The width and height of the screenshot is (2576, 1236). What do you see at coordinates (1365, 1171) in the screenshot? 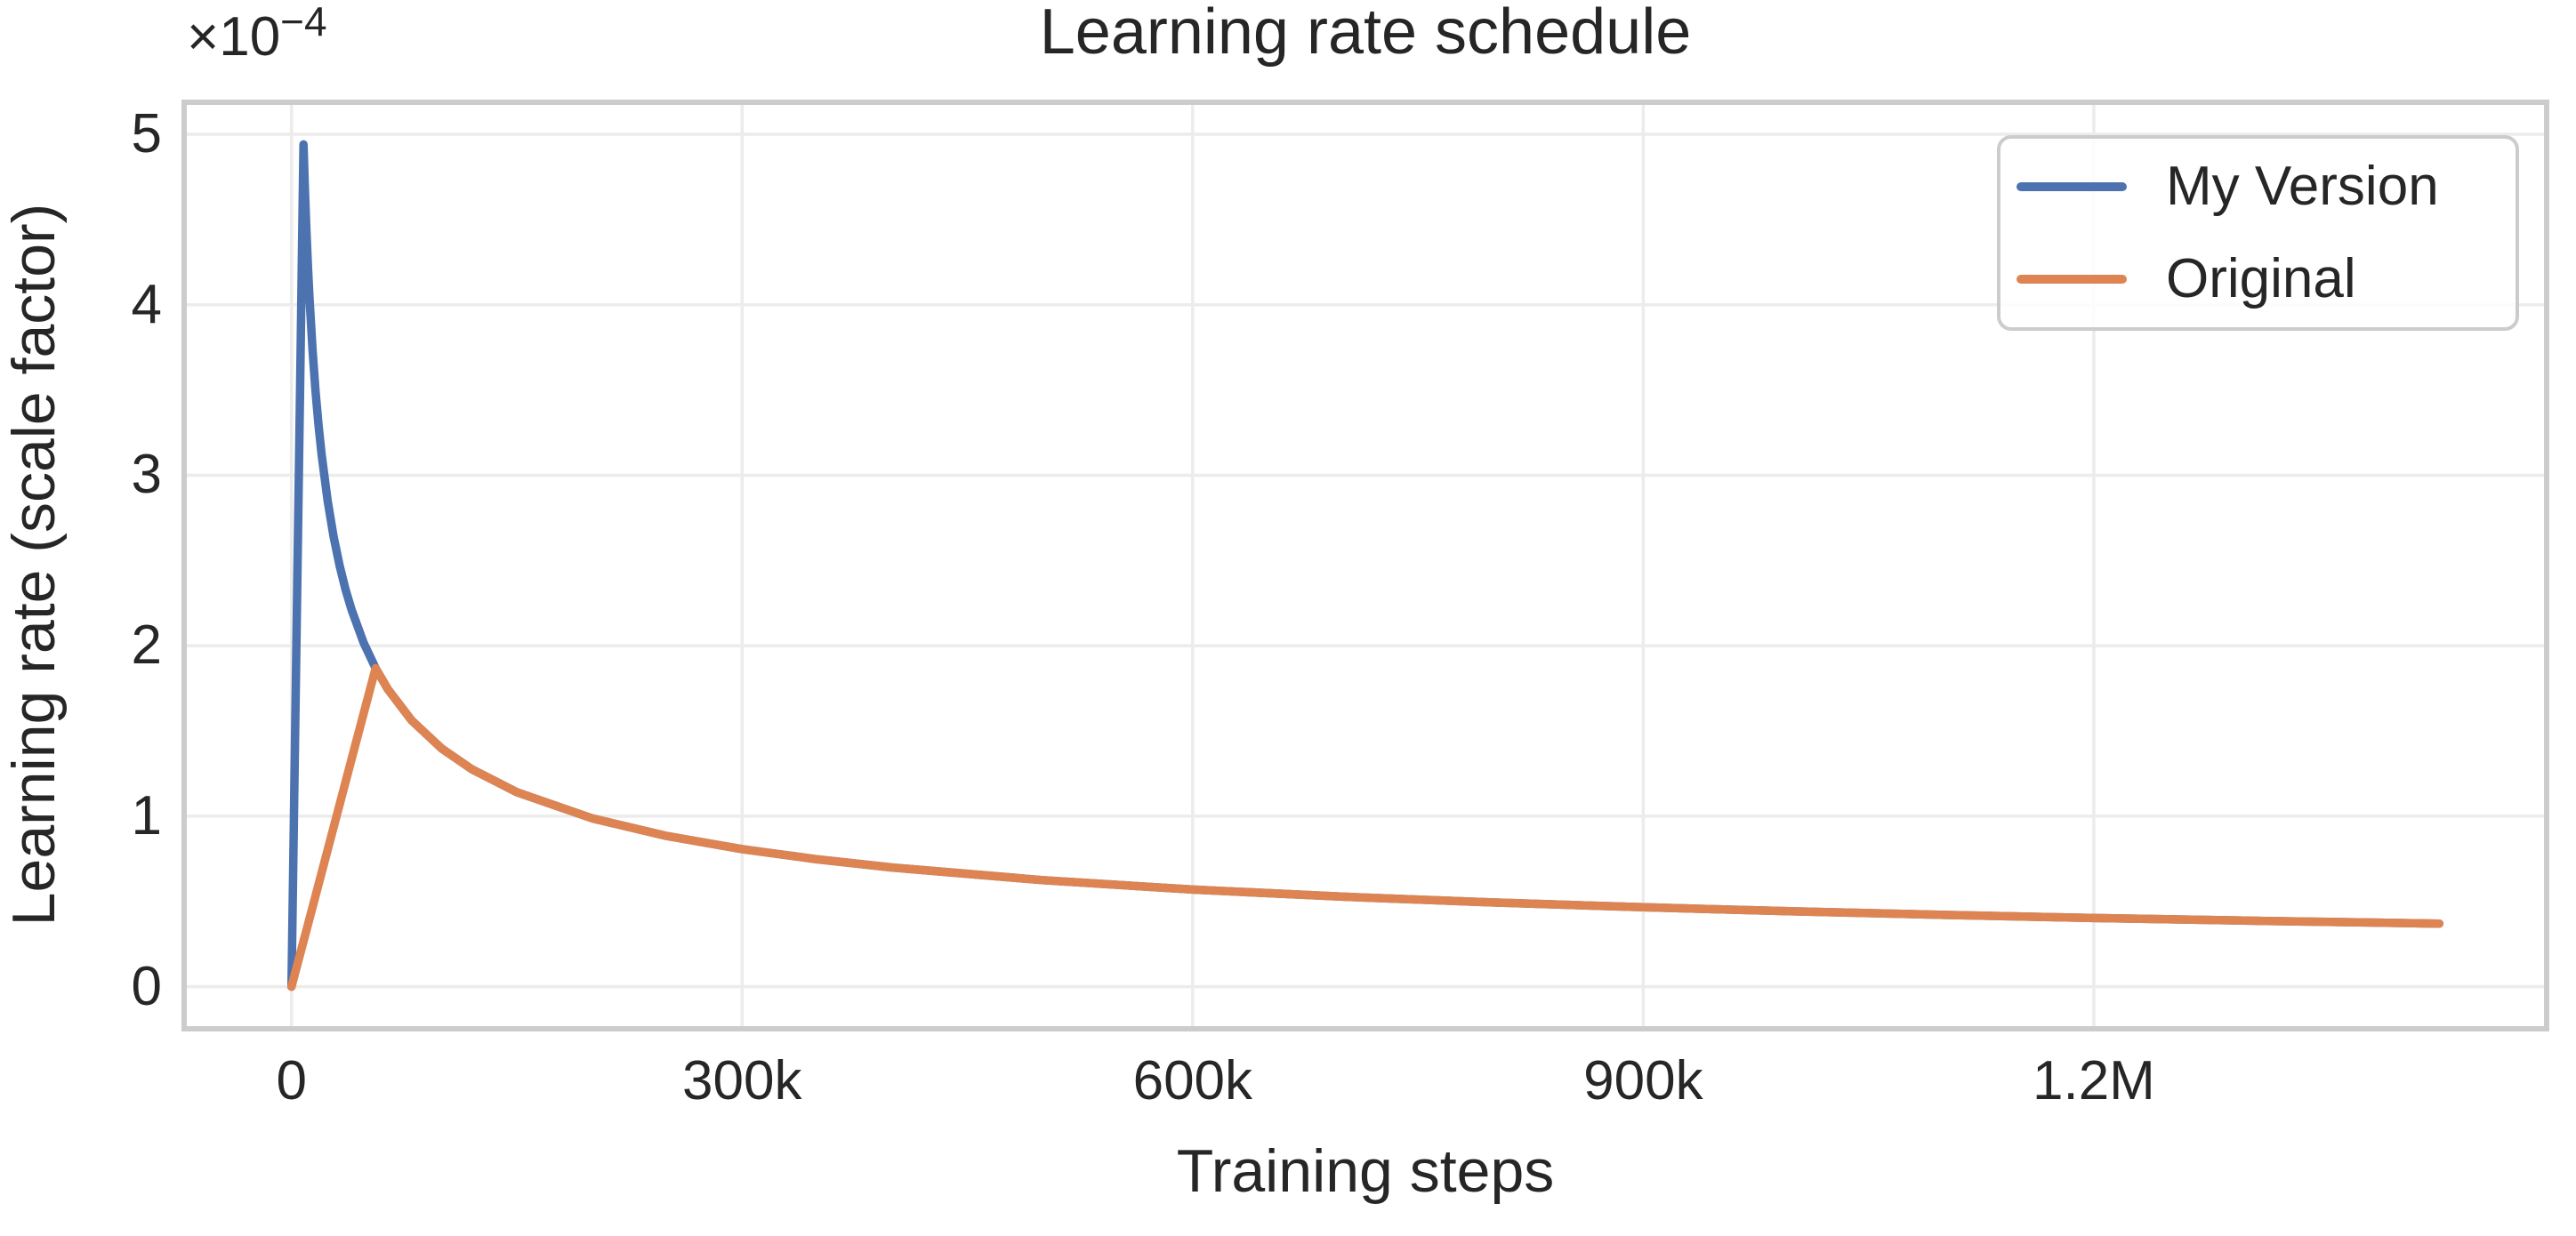
I see `x-axis-label: Training steps` at bounding box center [1365, 1171].